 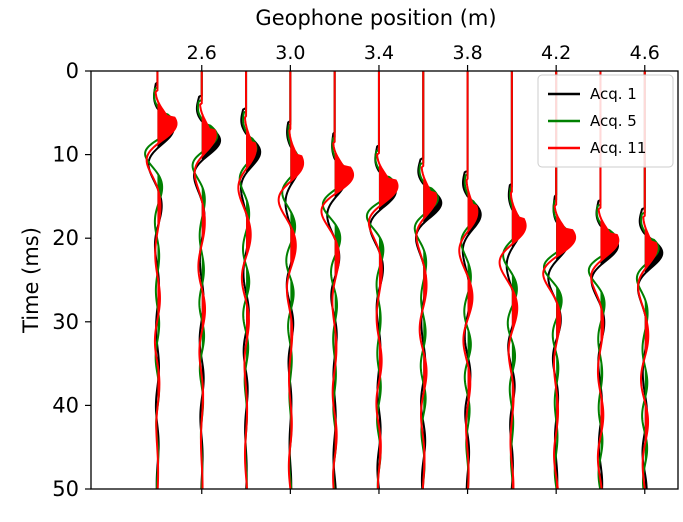 I want to click on y-tick-label: 10, so click(x=65, y=155).